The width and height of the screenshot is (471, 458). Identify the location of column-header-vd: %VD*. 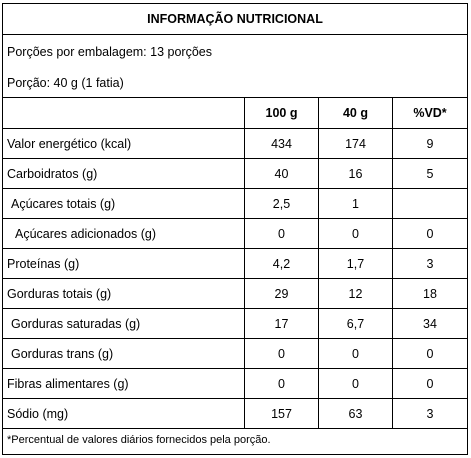
(429, 113).